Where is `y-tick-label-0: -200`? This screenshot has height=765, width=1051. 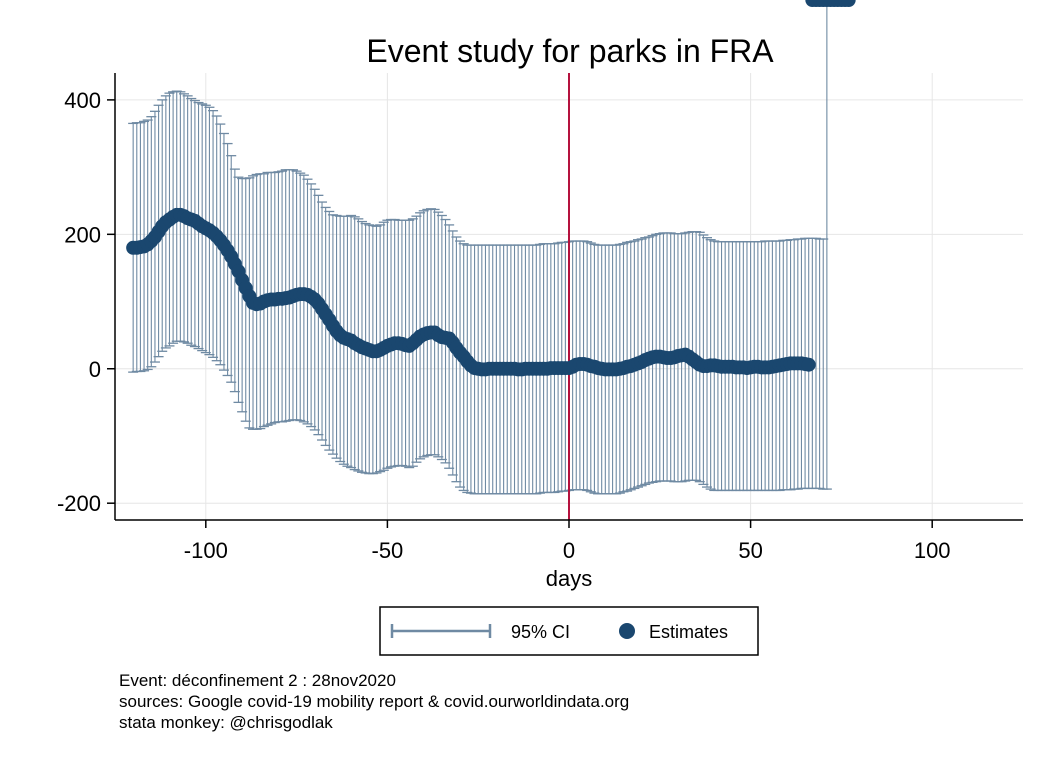 y-tick-label-0: -200 is located at coordinates (79, 503).